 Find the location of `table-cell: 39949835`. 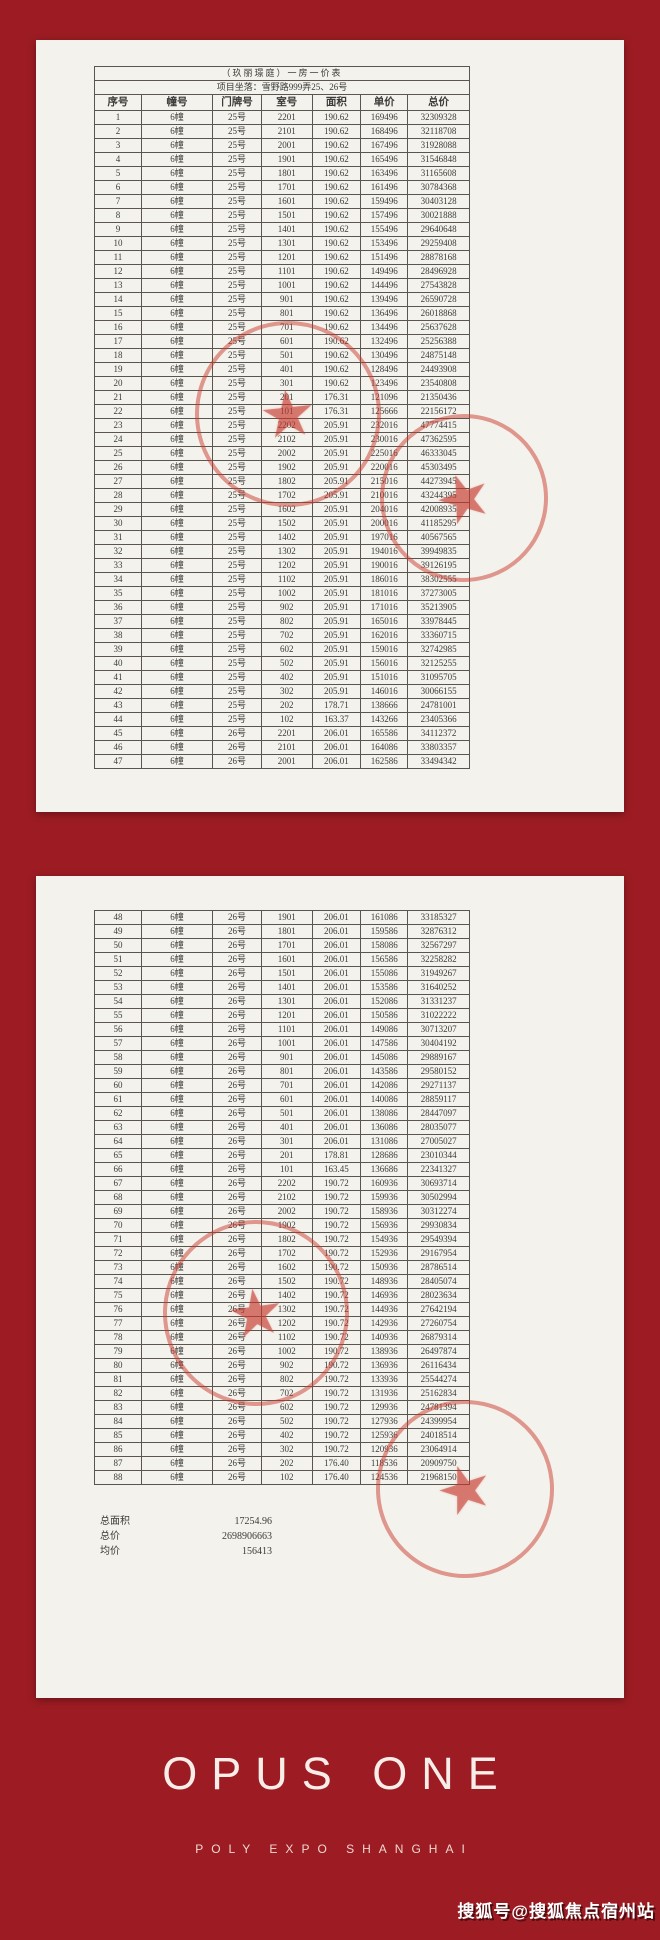

table-cell: 39949835 is located at coordinates (438, 551).